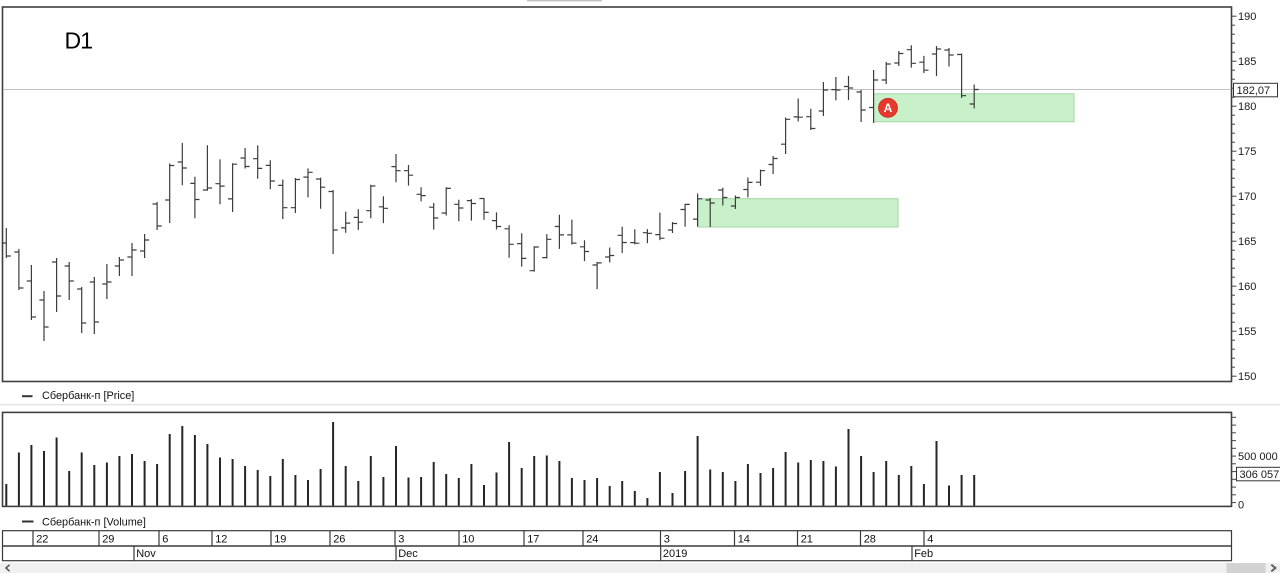  Describe the element at coordinates (408, 554) in the screenshot. I see `svg-text: Dec` at that location.